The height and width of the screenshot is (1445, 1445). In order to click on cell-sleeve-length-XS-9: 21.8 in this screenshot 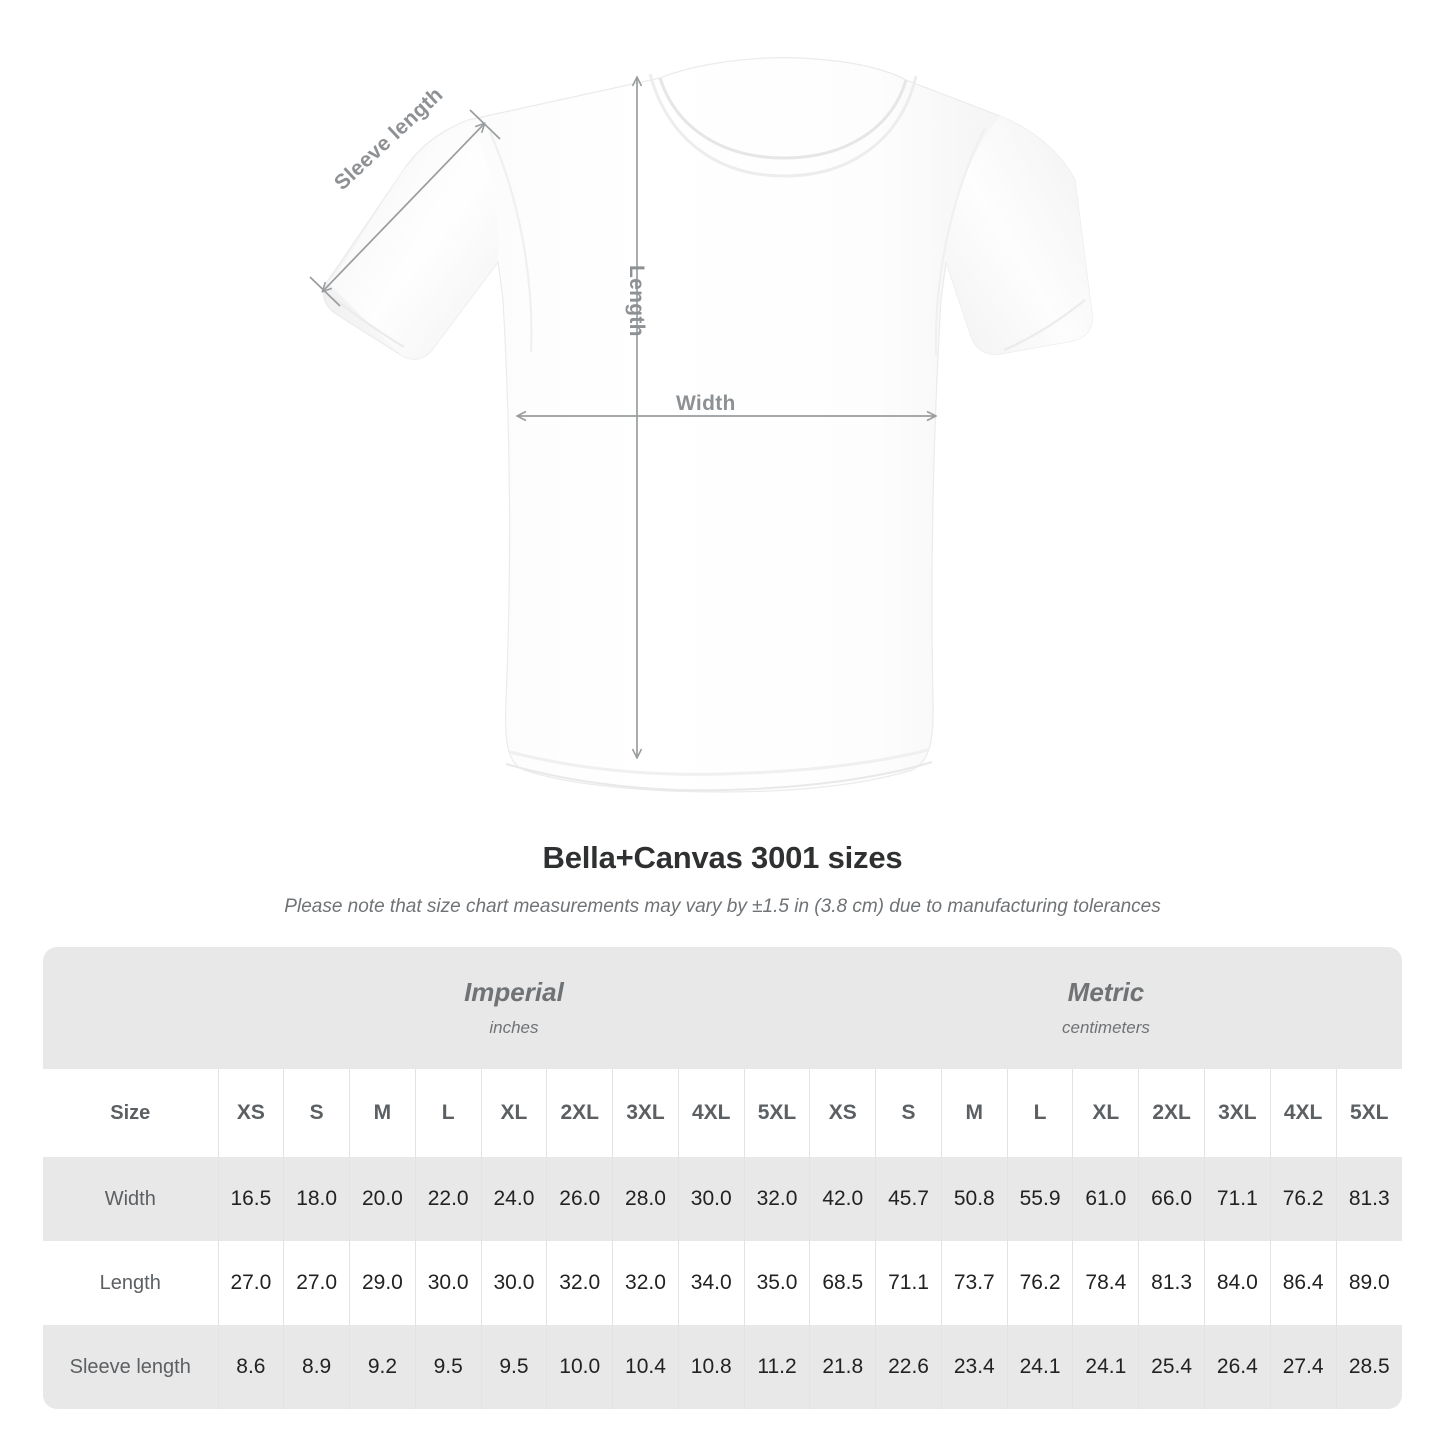, I will do `click(842, 1367)`.